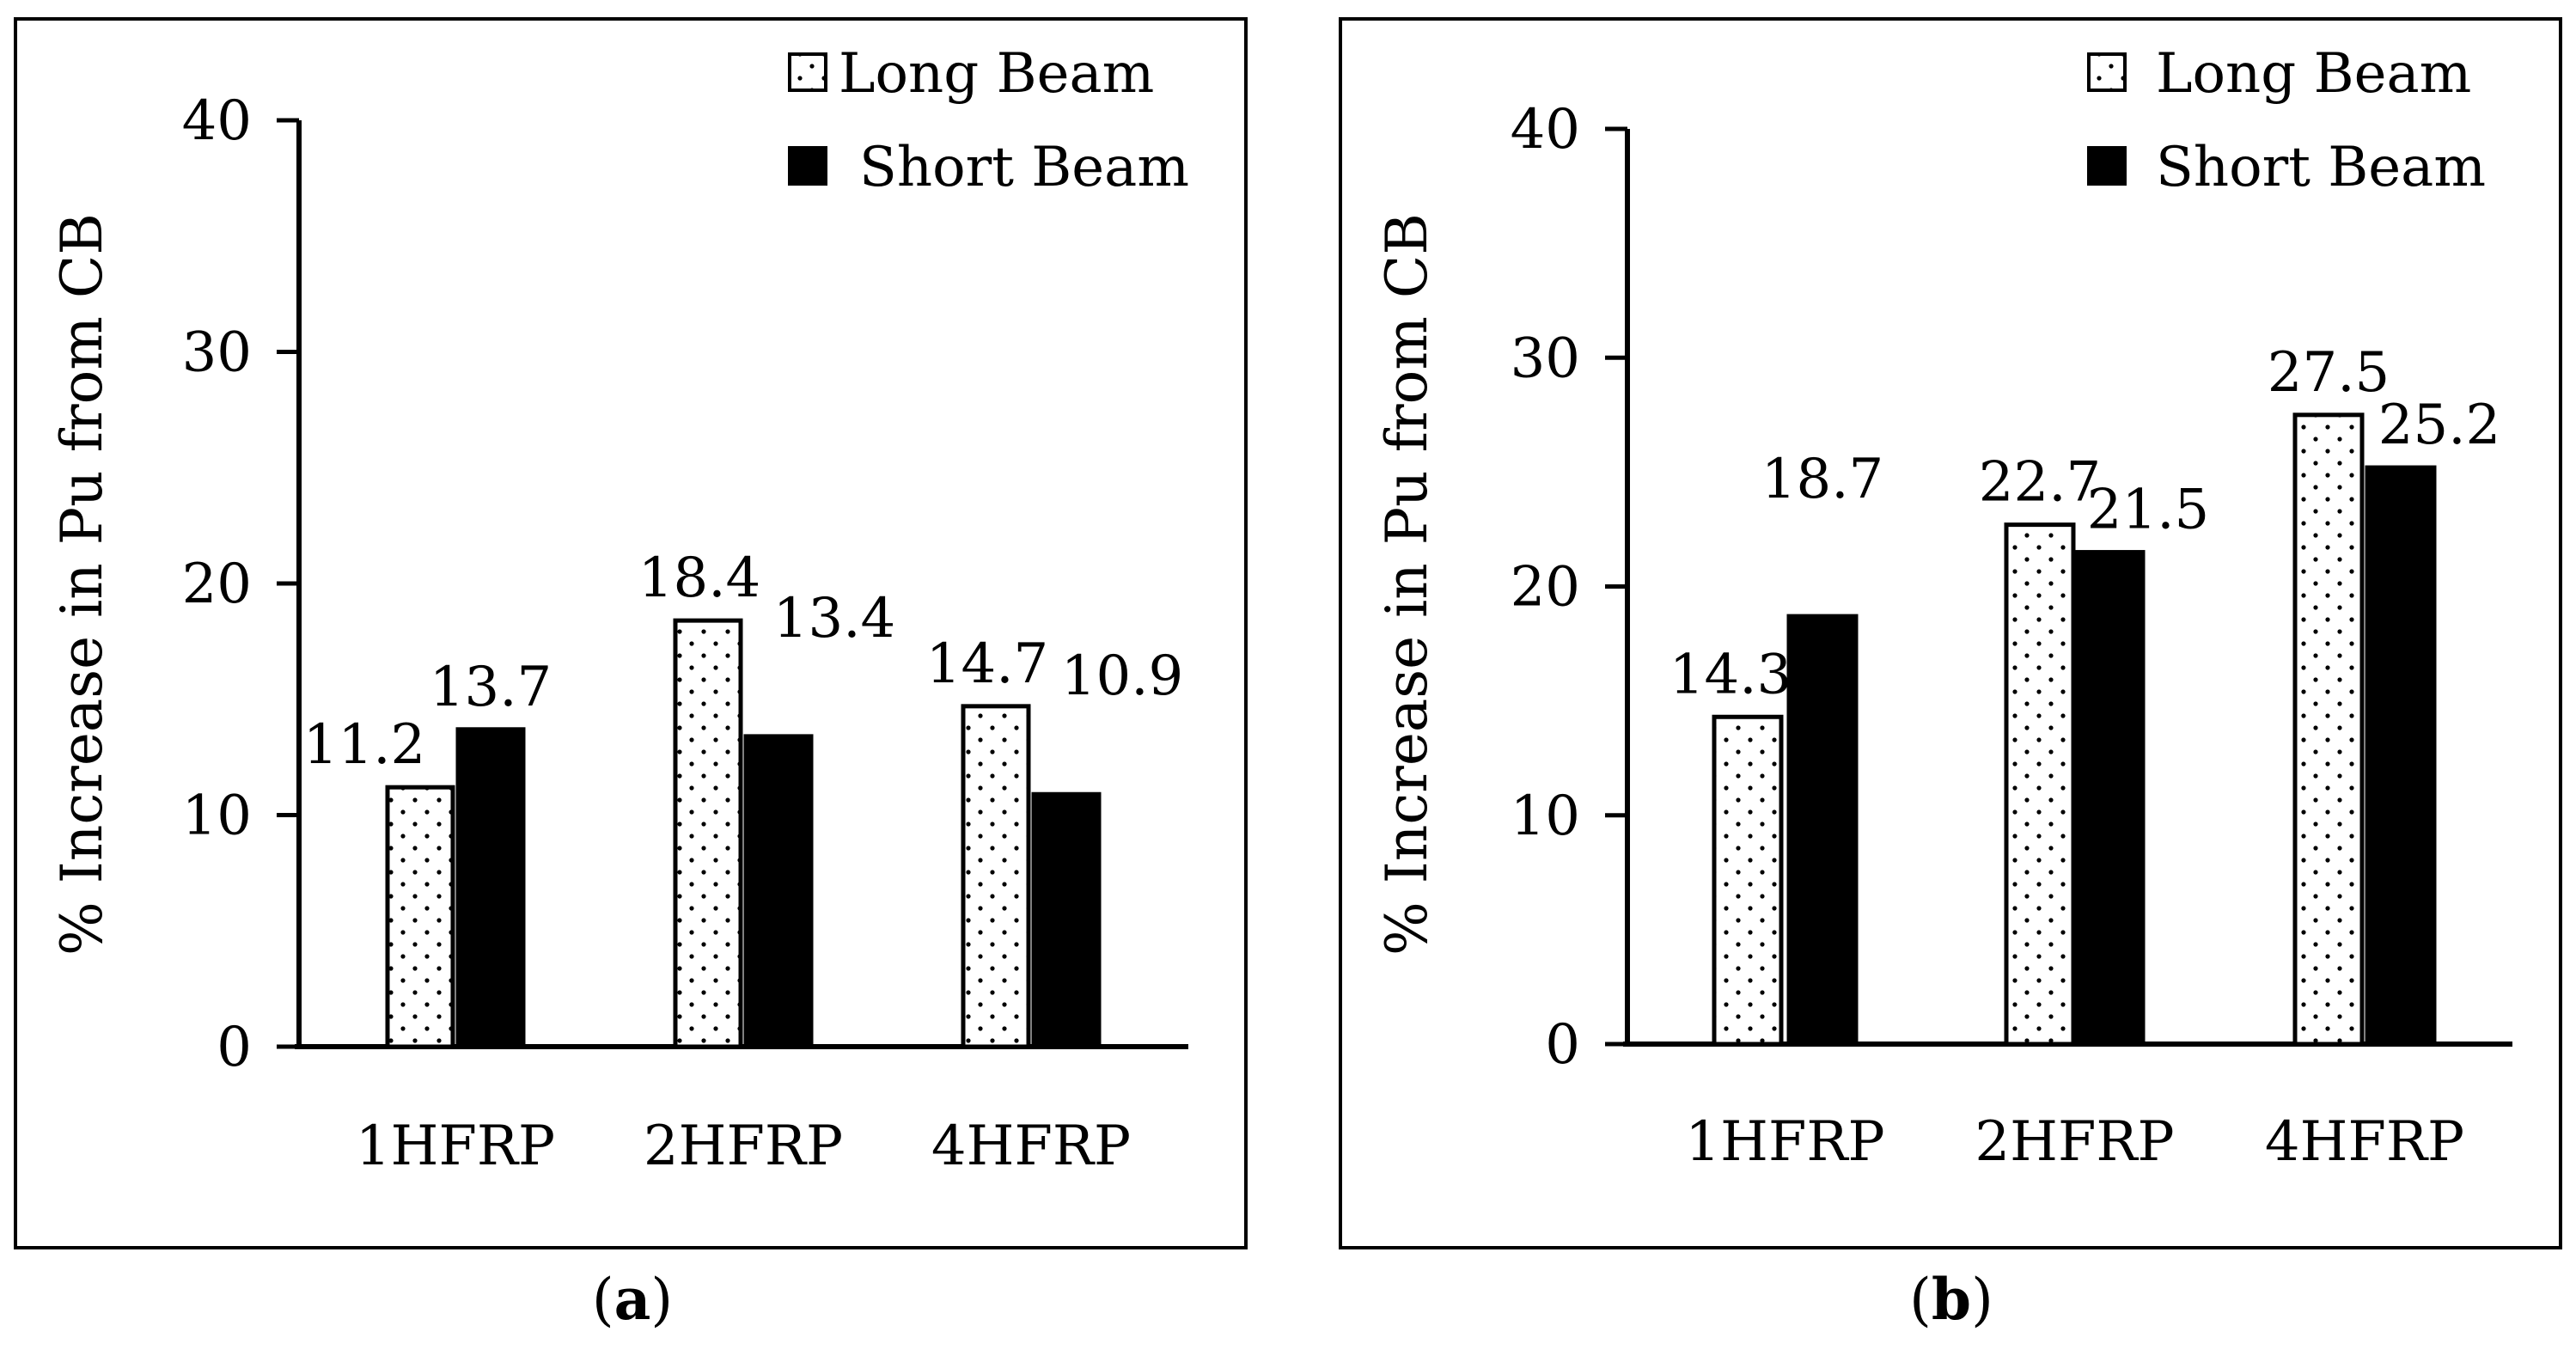 The width and height of the screenshot is (2576, 1350). What do you see at coordinates (1024, 167) in the screenshot?
I see `panel-a-legend-short-label: Short Beam` at bounding box center [1024, 167].